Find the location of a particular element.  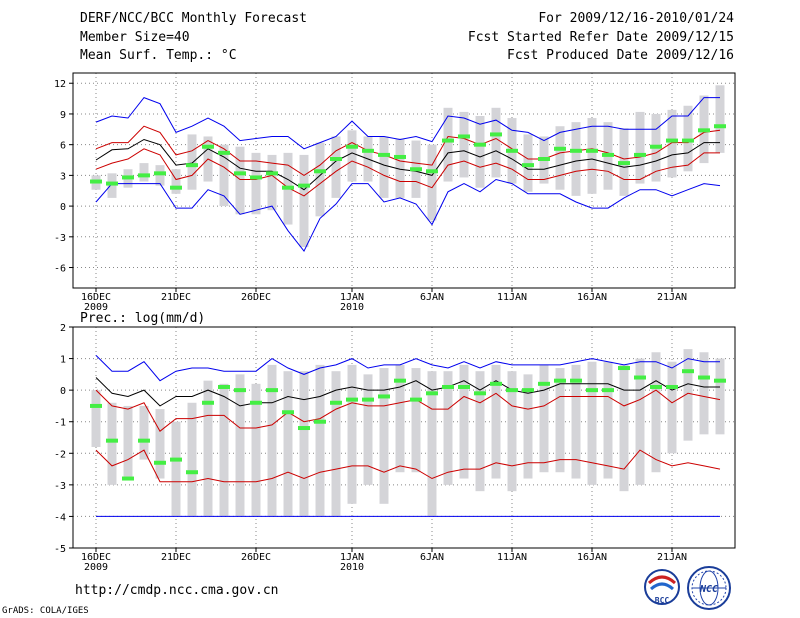

ensemble-mean-line is located at coordinates (407, 164).